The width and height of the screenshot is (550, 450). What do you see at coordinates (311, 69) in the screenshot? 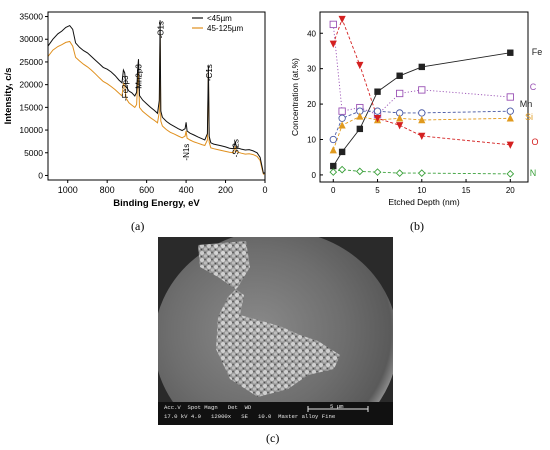
I see `y-tick-label: 30` at bounding box center [311, 69].